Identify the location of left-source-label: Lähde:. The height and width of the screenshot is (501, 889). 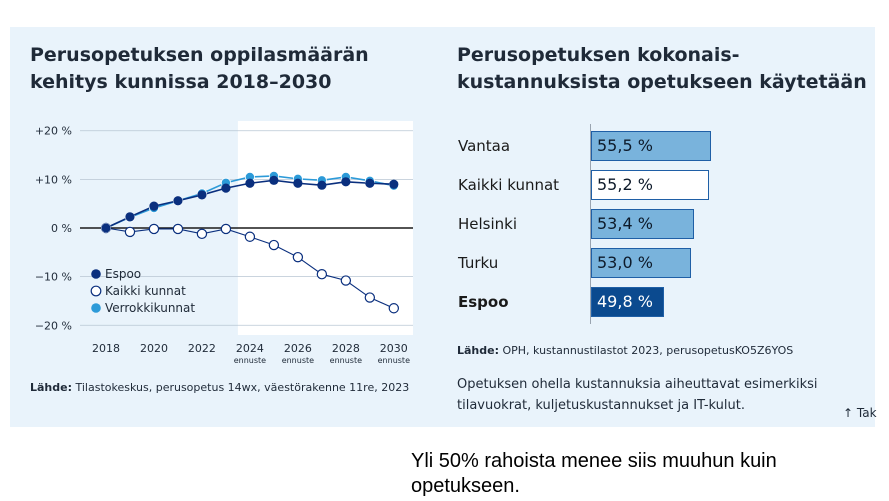
(51, 387).